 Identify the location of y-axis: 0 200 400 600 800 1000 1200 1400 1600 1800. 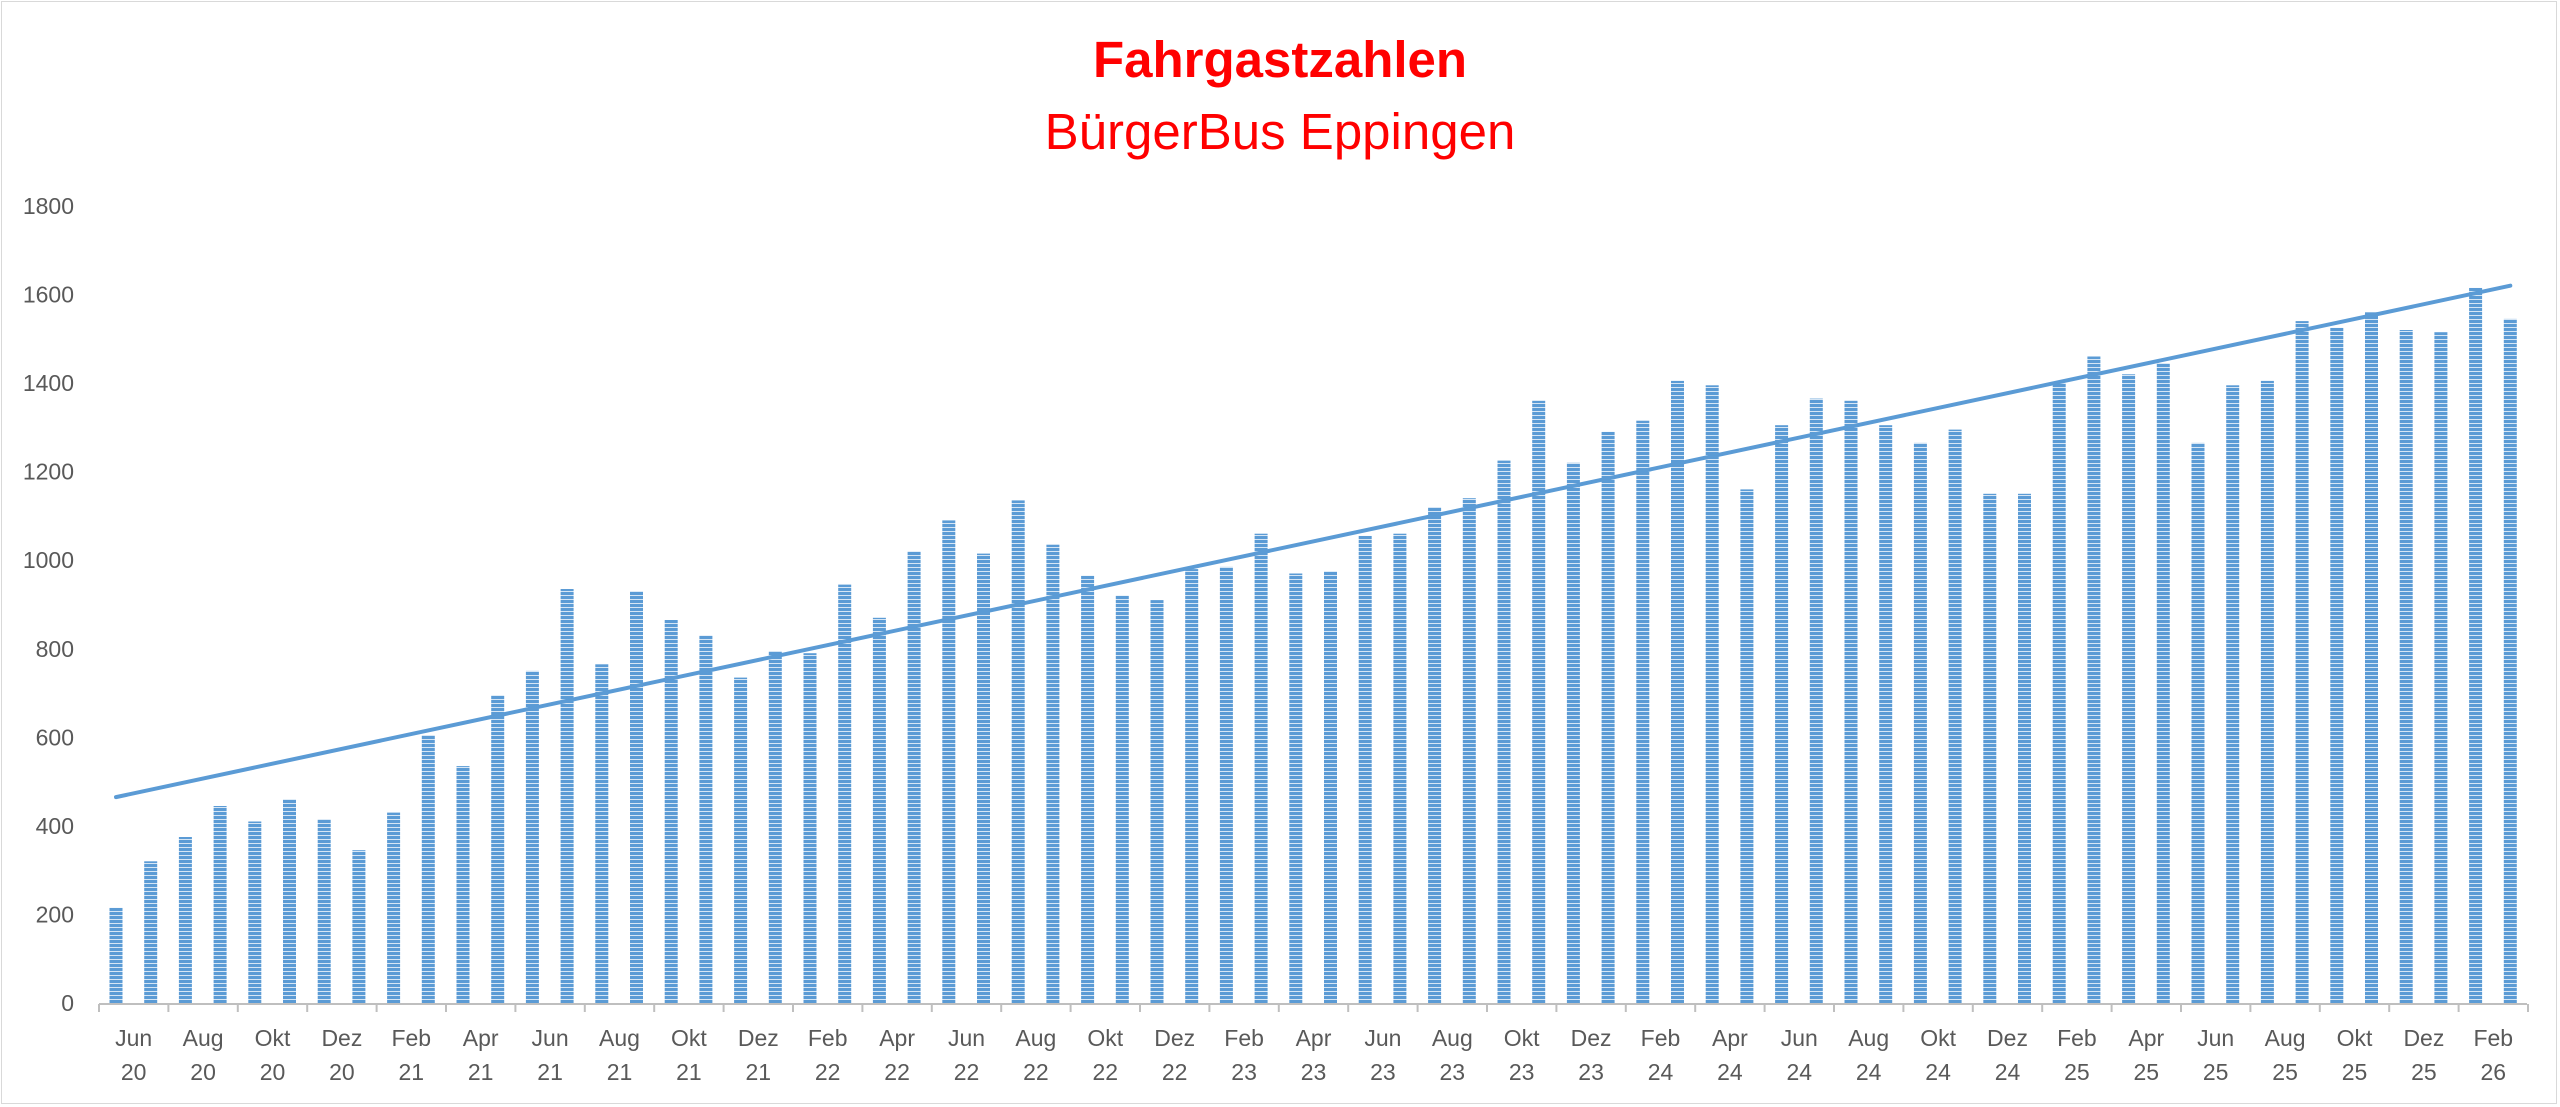
(48, 604).